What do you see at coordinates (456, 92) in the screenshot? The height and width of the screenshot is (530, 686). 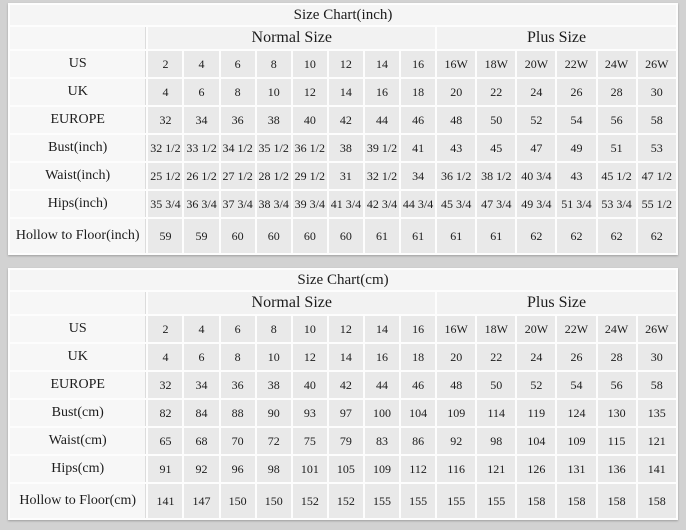 I see `size-value-cell: 20` at bounding box center [456, 92].